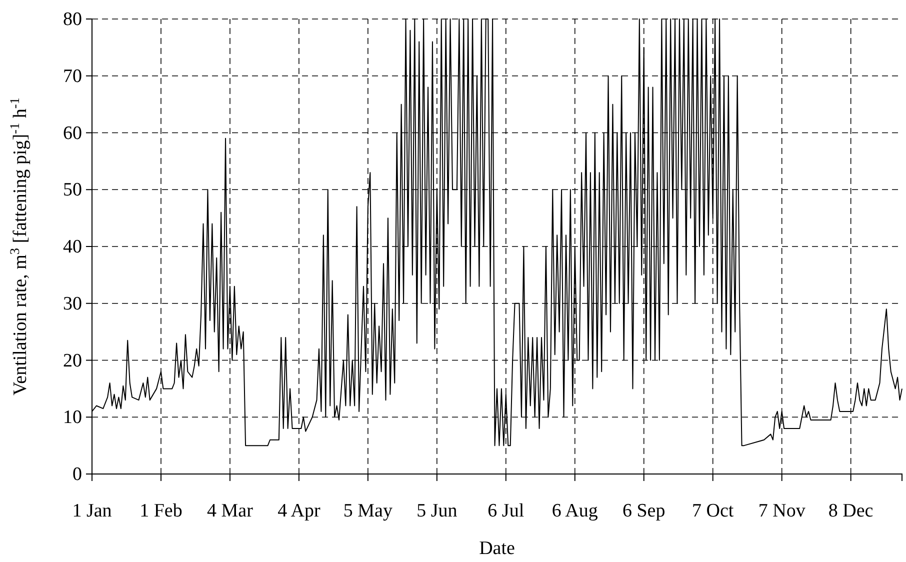 The image size is (906, 562). What do you see at coordinates (644, 511) in the screenshot?
I see `x-tick-label: 6 Sep` at bounding box center [644, 511].